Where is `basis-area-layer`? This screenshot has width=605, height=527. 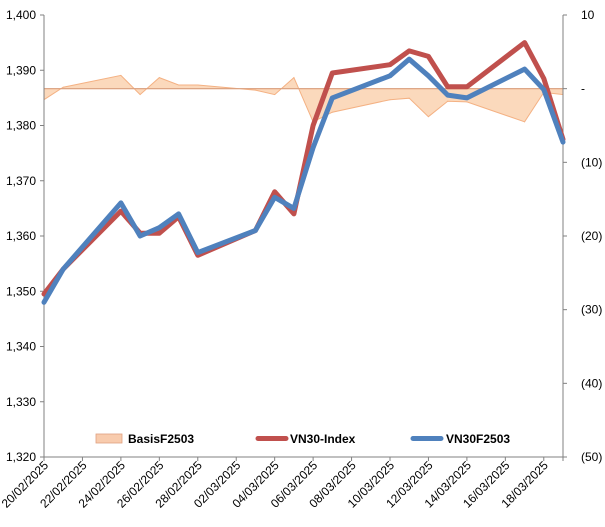 basis-area-layer is located at coordinates (303, 98).